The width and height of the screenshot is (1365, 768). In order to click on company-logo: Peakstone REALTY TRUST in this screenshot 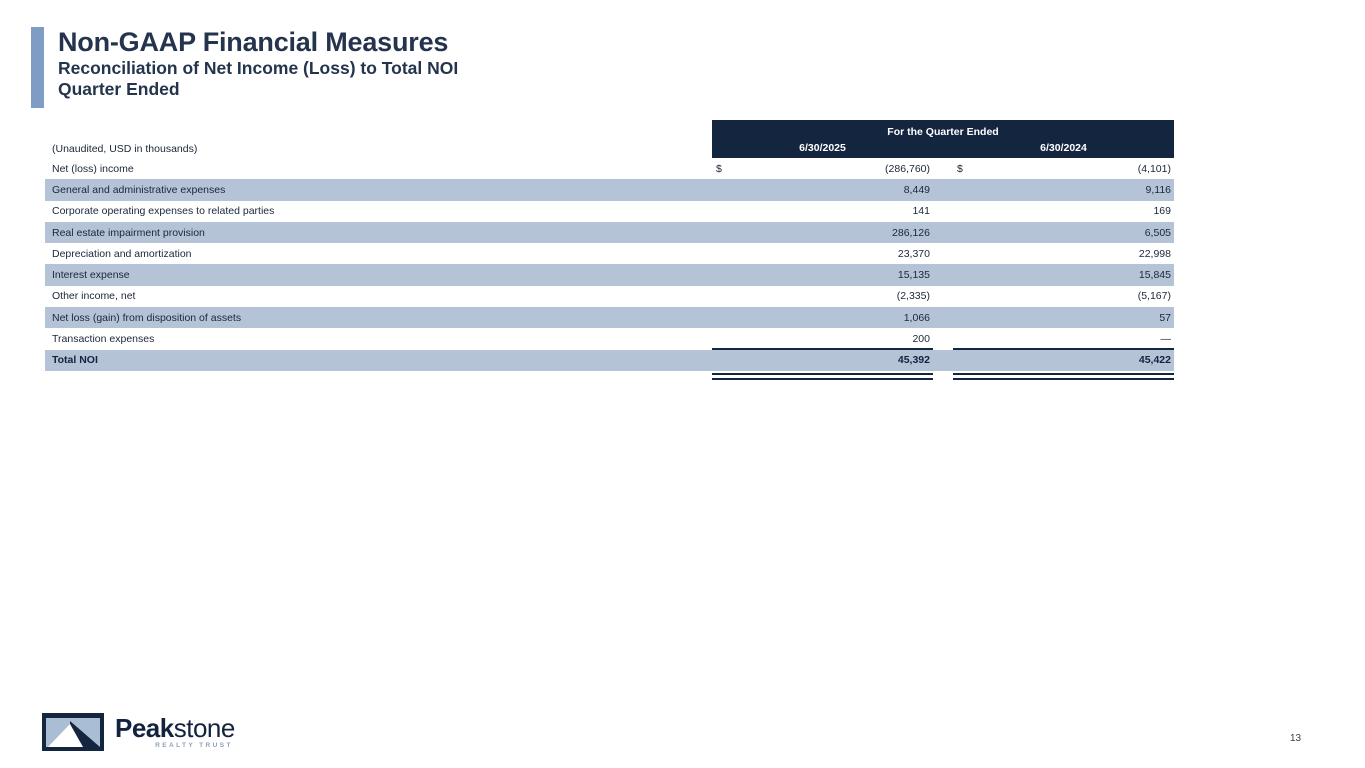, I will do `click(138, 732)`.